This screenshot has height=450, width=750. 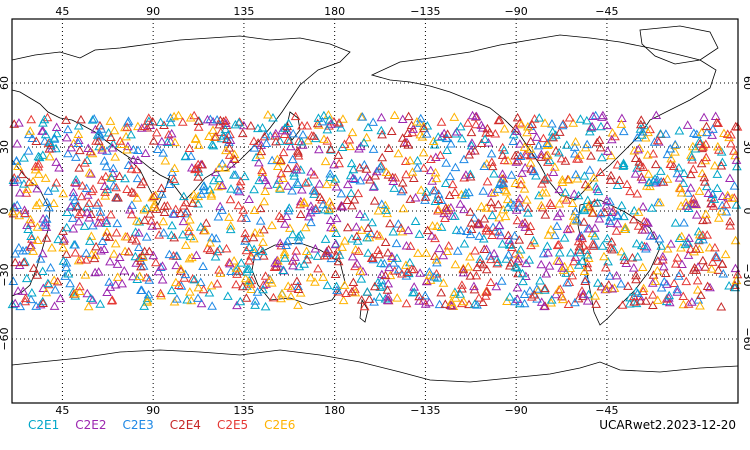 What do you see at coordinates (375, 366) in the screenshot?
I see `antarctica-coastline` at bounding box center [375, 366].